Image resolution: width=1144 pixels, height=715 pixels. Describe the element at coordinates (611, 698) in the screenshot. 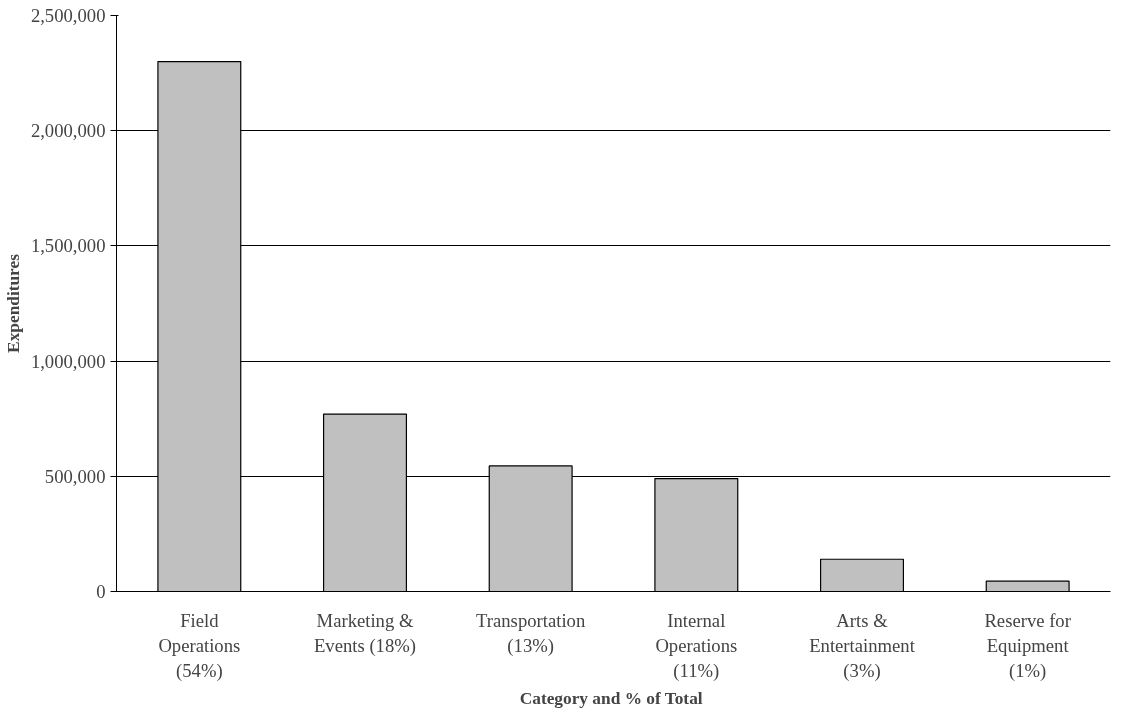

I see `x-axis-title: Category and % of Total` at that location.